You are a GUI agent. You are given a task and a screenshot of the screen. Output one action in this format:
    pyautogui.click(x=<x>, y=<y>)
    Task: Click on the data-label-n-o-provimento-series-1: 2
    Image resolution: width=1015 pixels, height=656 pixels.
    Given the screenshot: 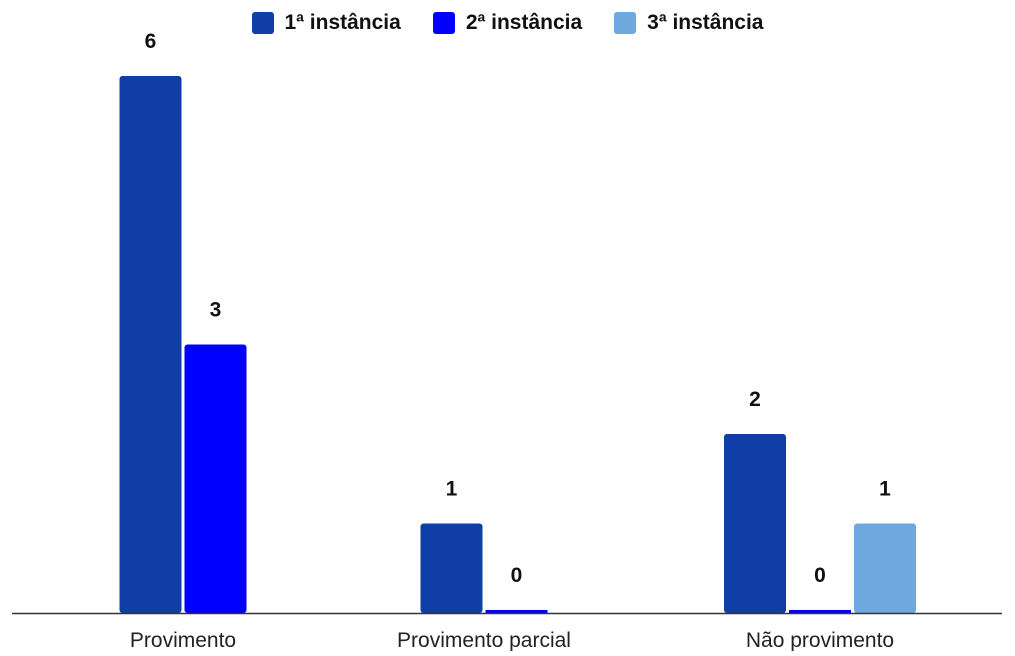 What is the action you would take?
    pyautogui.click(x=755, y=399)
    